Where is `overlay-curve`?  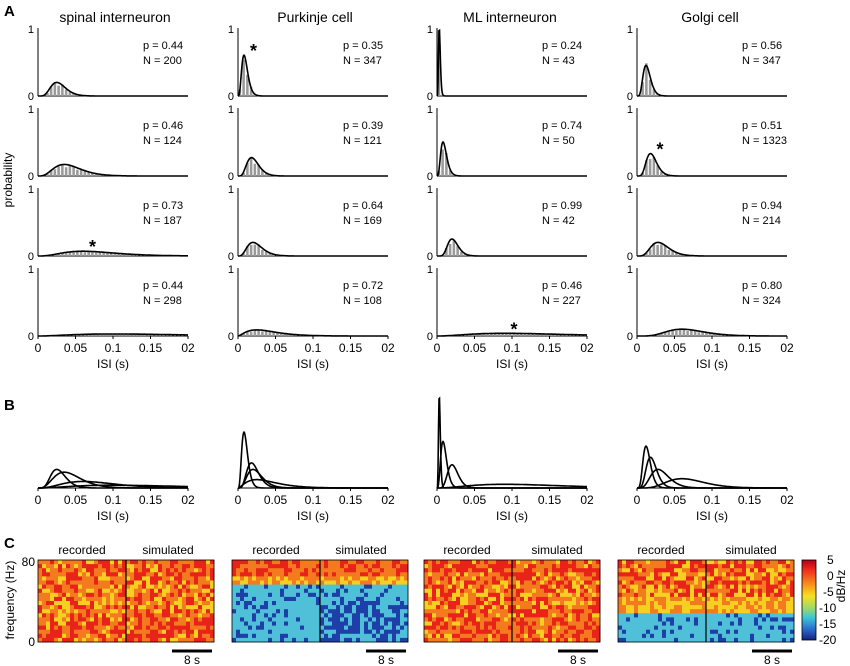
overlay-curve is located at coordinates (113, 486).